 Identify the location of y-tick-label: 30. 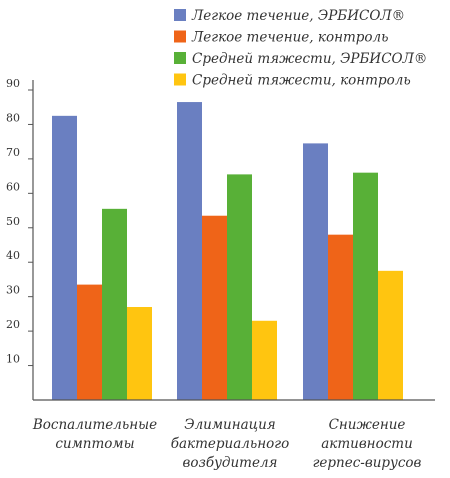
(13, 290).